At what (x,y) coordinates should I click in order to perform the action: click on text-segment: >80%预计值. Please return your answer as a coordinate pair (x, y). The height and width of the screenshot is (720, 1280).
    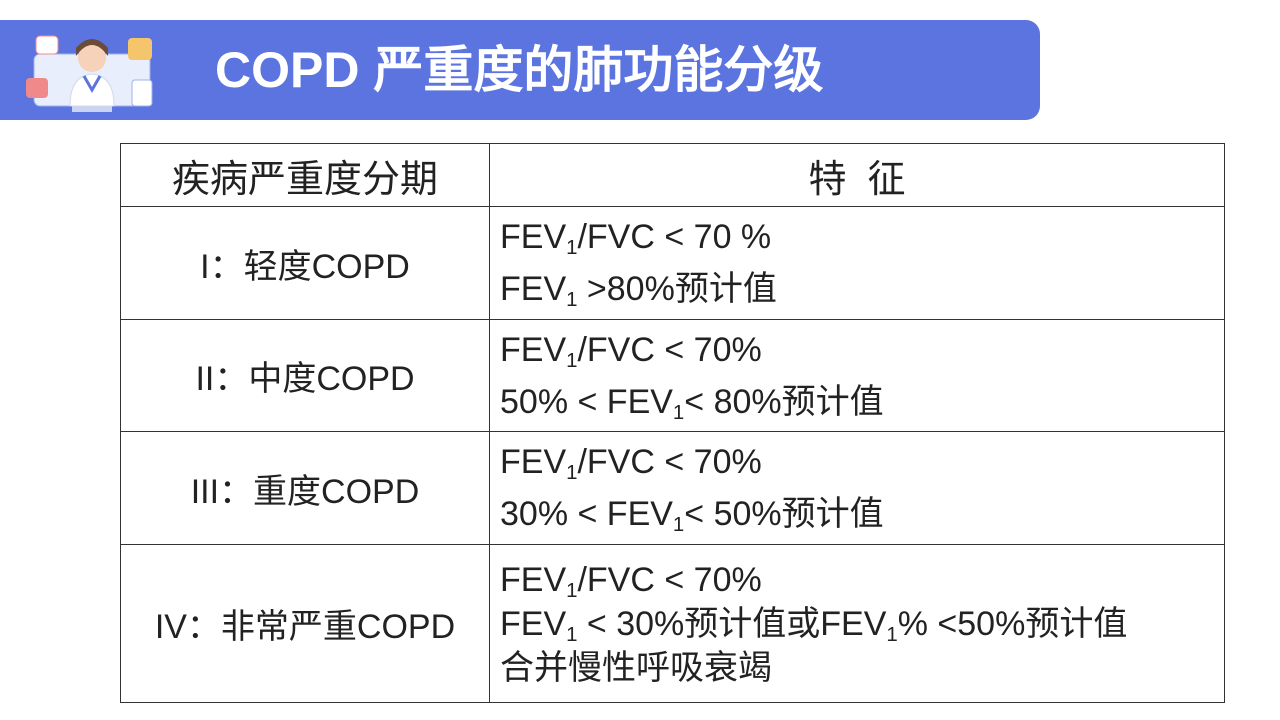
    Looking at the image, I should click on (677, 289).